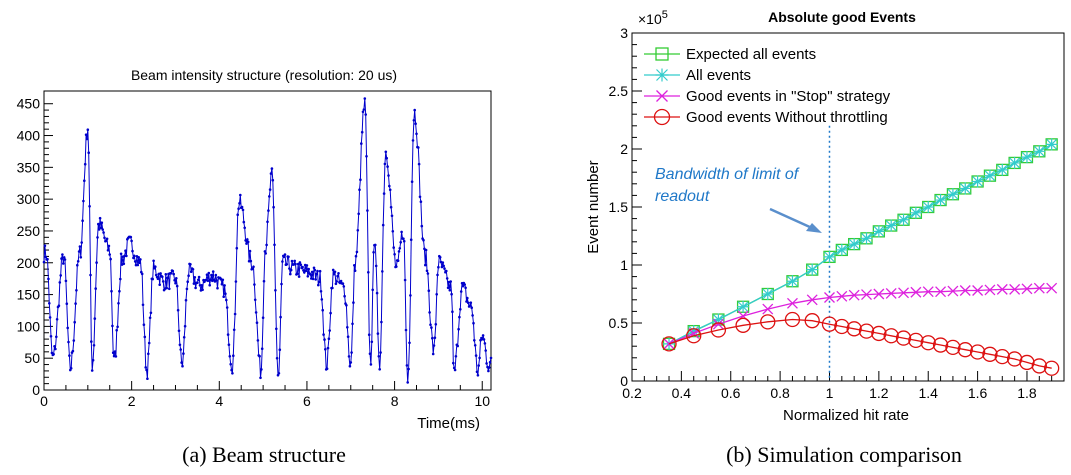  I want to click on y-tick-label: 1, so click(624, 265).